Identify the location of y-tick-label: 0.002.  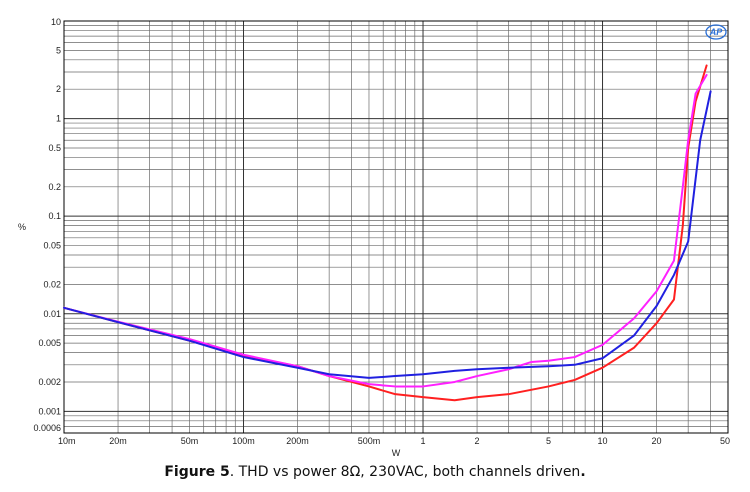
(49, 382).